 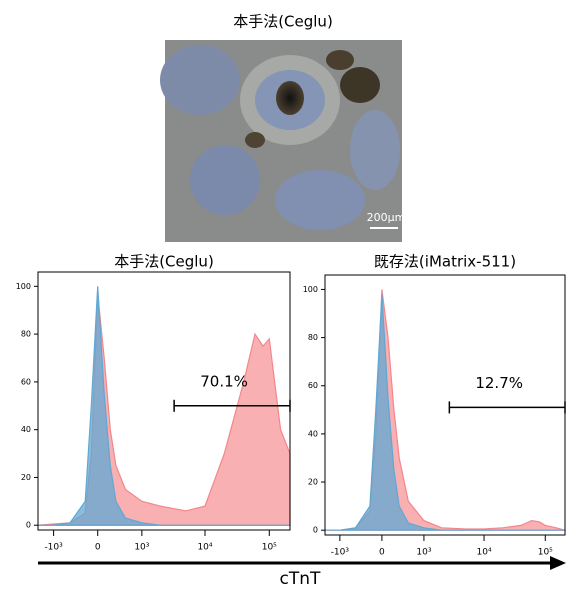 I want to click on gate-label: 12.7%, so click(x=499, y=383).